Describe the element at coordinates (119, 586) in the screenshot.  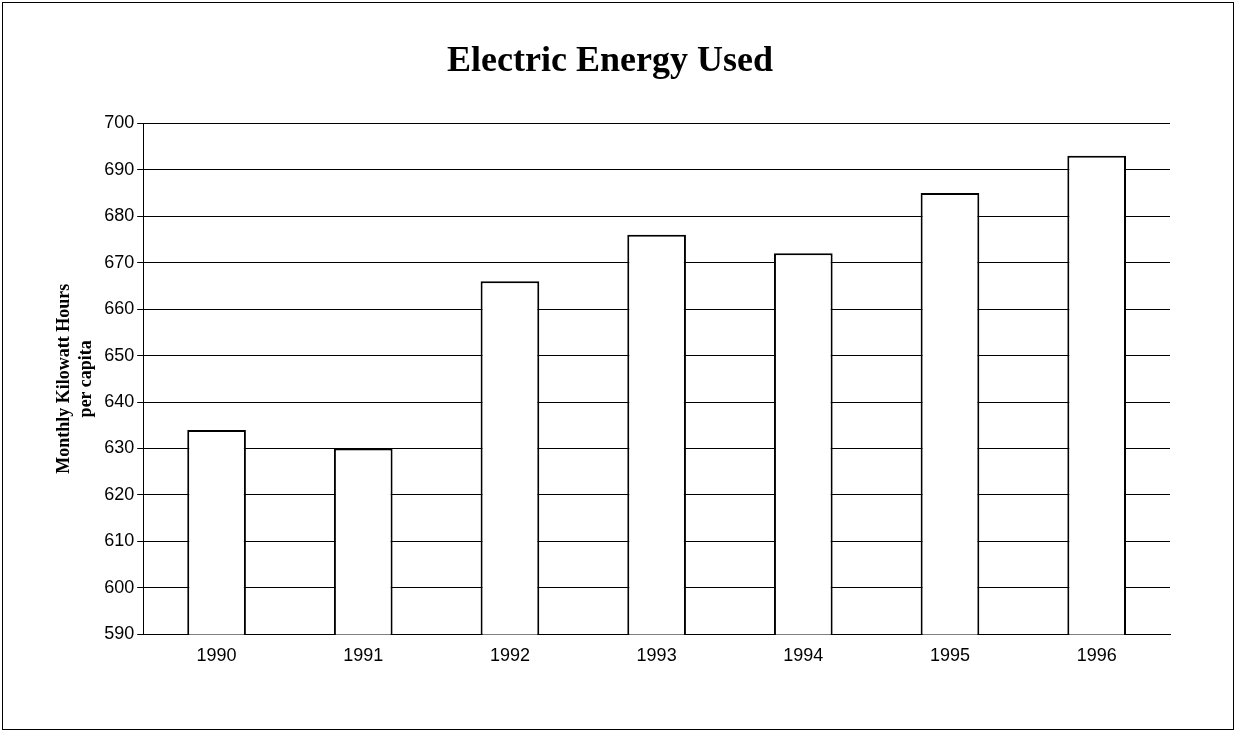
I see `y-tick-label: 600` at that location.